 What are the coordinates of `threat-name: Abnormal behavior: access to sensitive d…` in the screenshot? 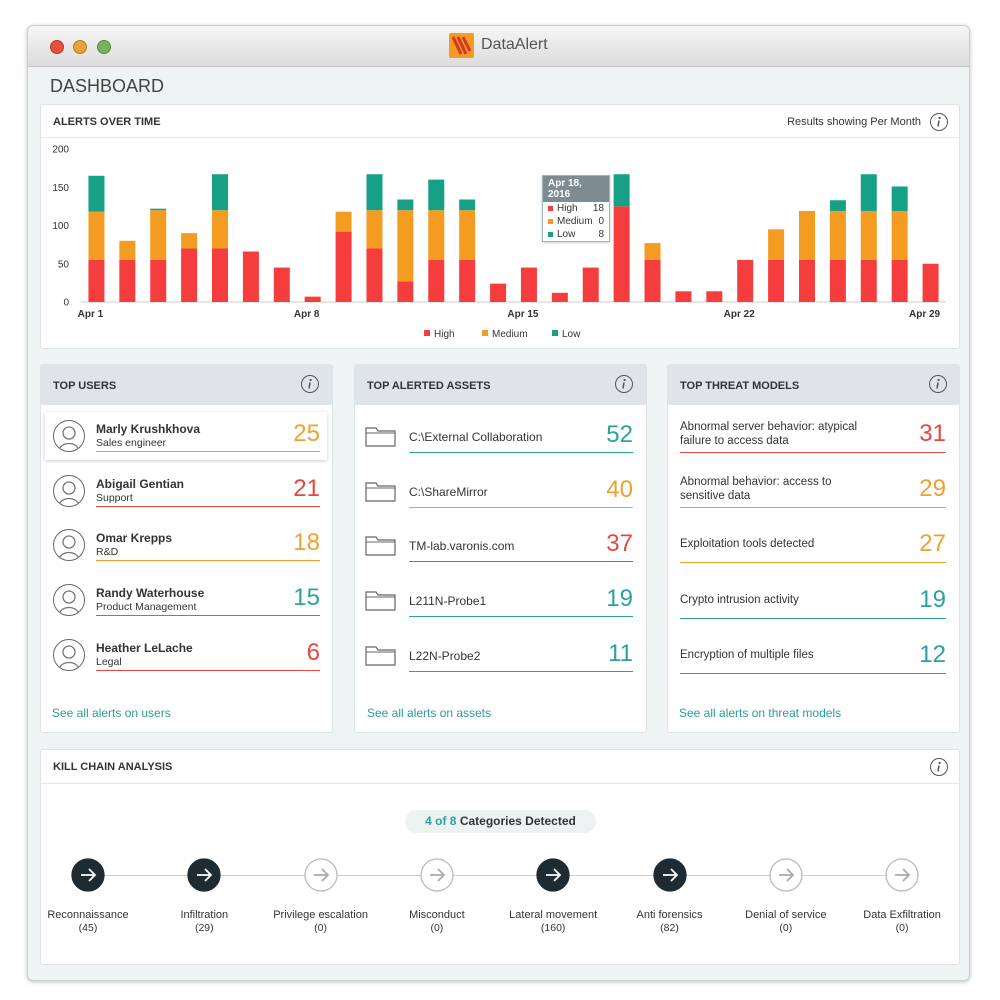 It's located at (756, 489).